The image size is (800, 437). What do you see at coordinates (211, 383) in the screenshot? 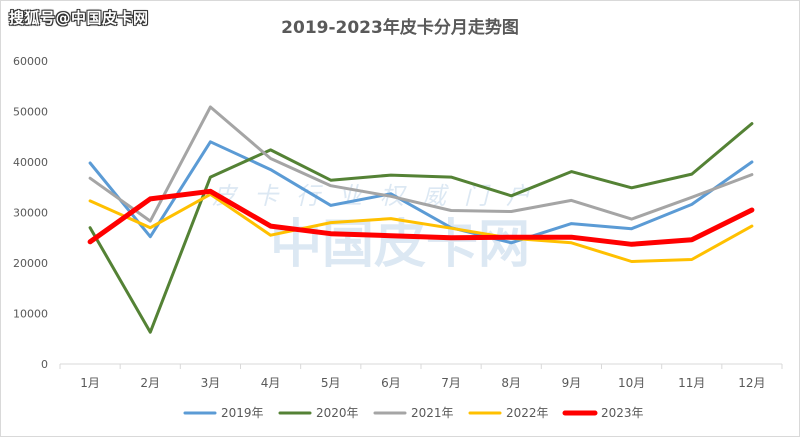
I see `x-tick-label: 3月` at bounding box center [211, 383].